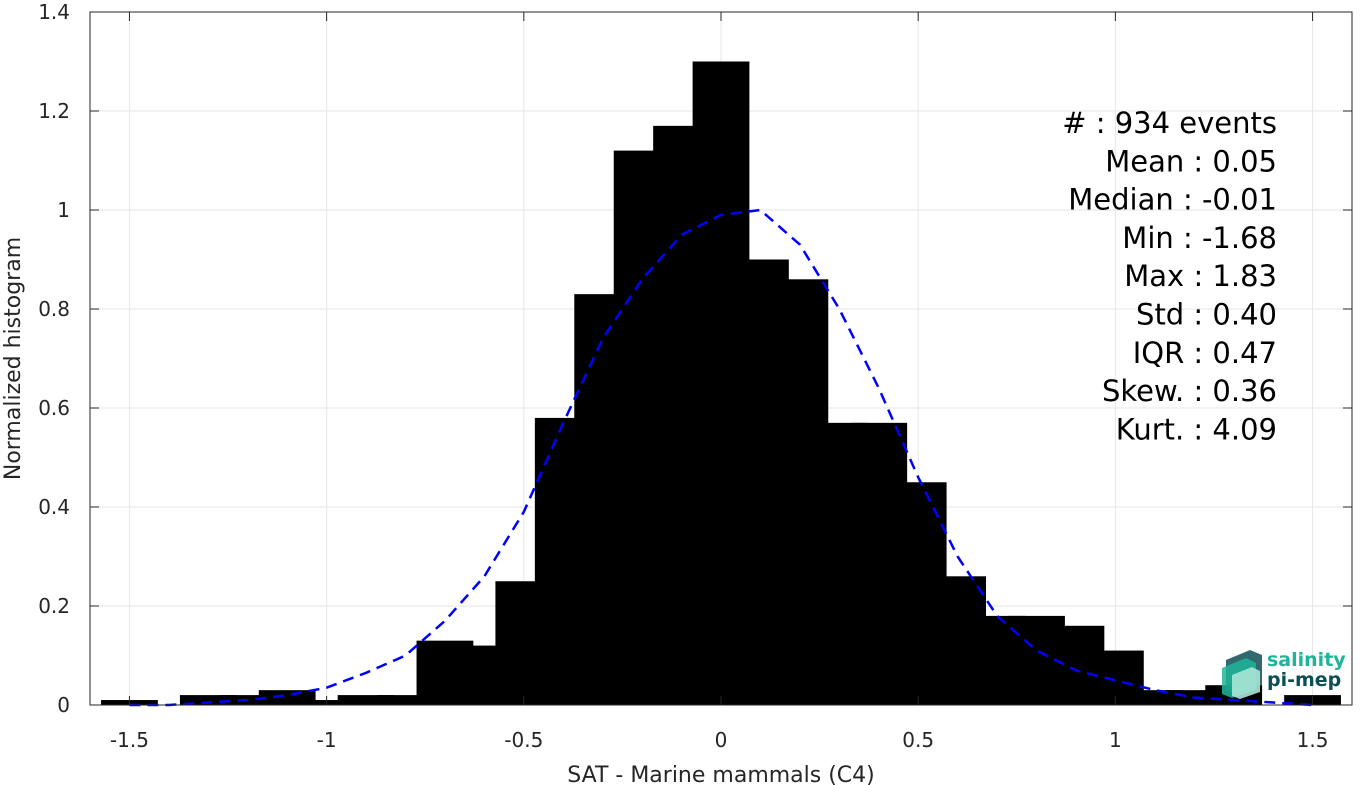 The image size is (1367, 785). Describe the element at coordinates (1313, 740) in the screenshot. I see `x-tick-label: 1.5` at that location.